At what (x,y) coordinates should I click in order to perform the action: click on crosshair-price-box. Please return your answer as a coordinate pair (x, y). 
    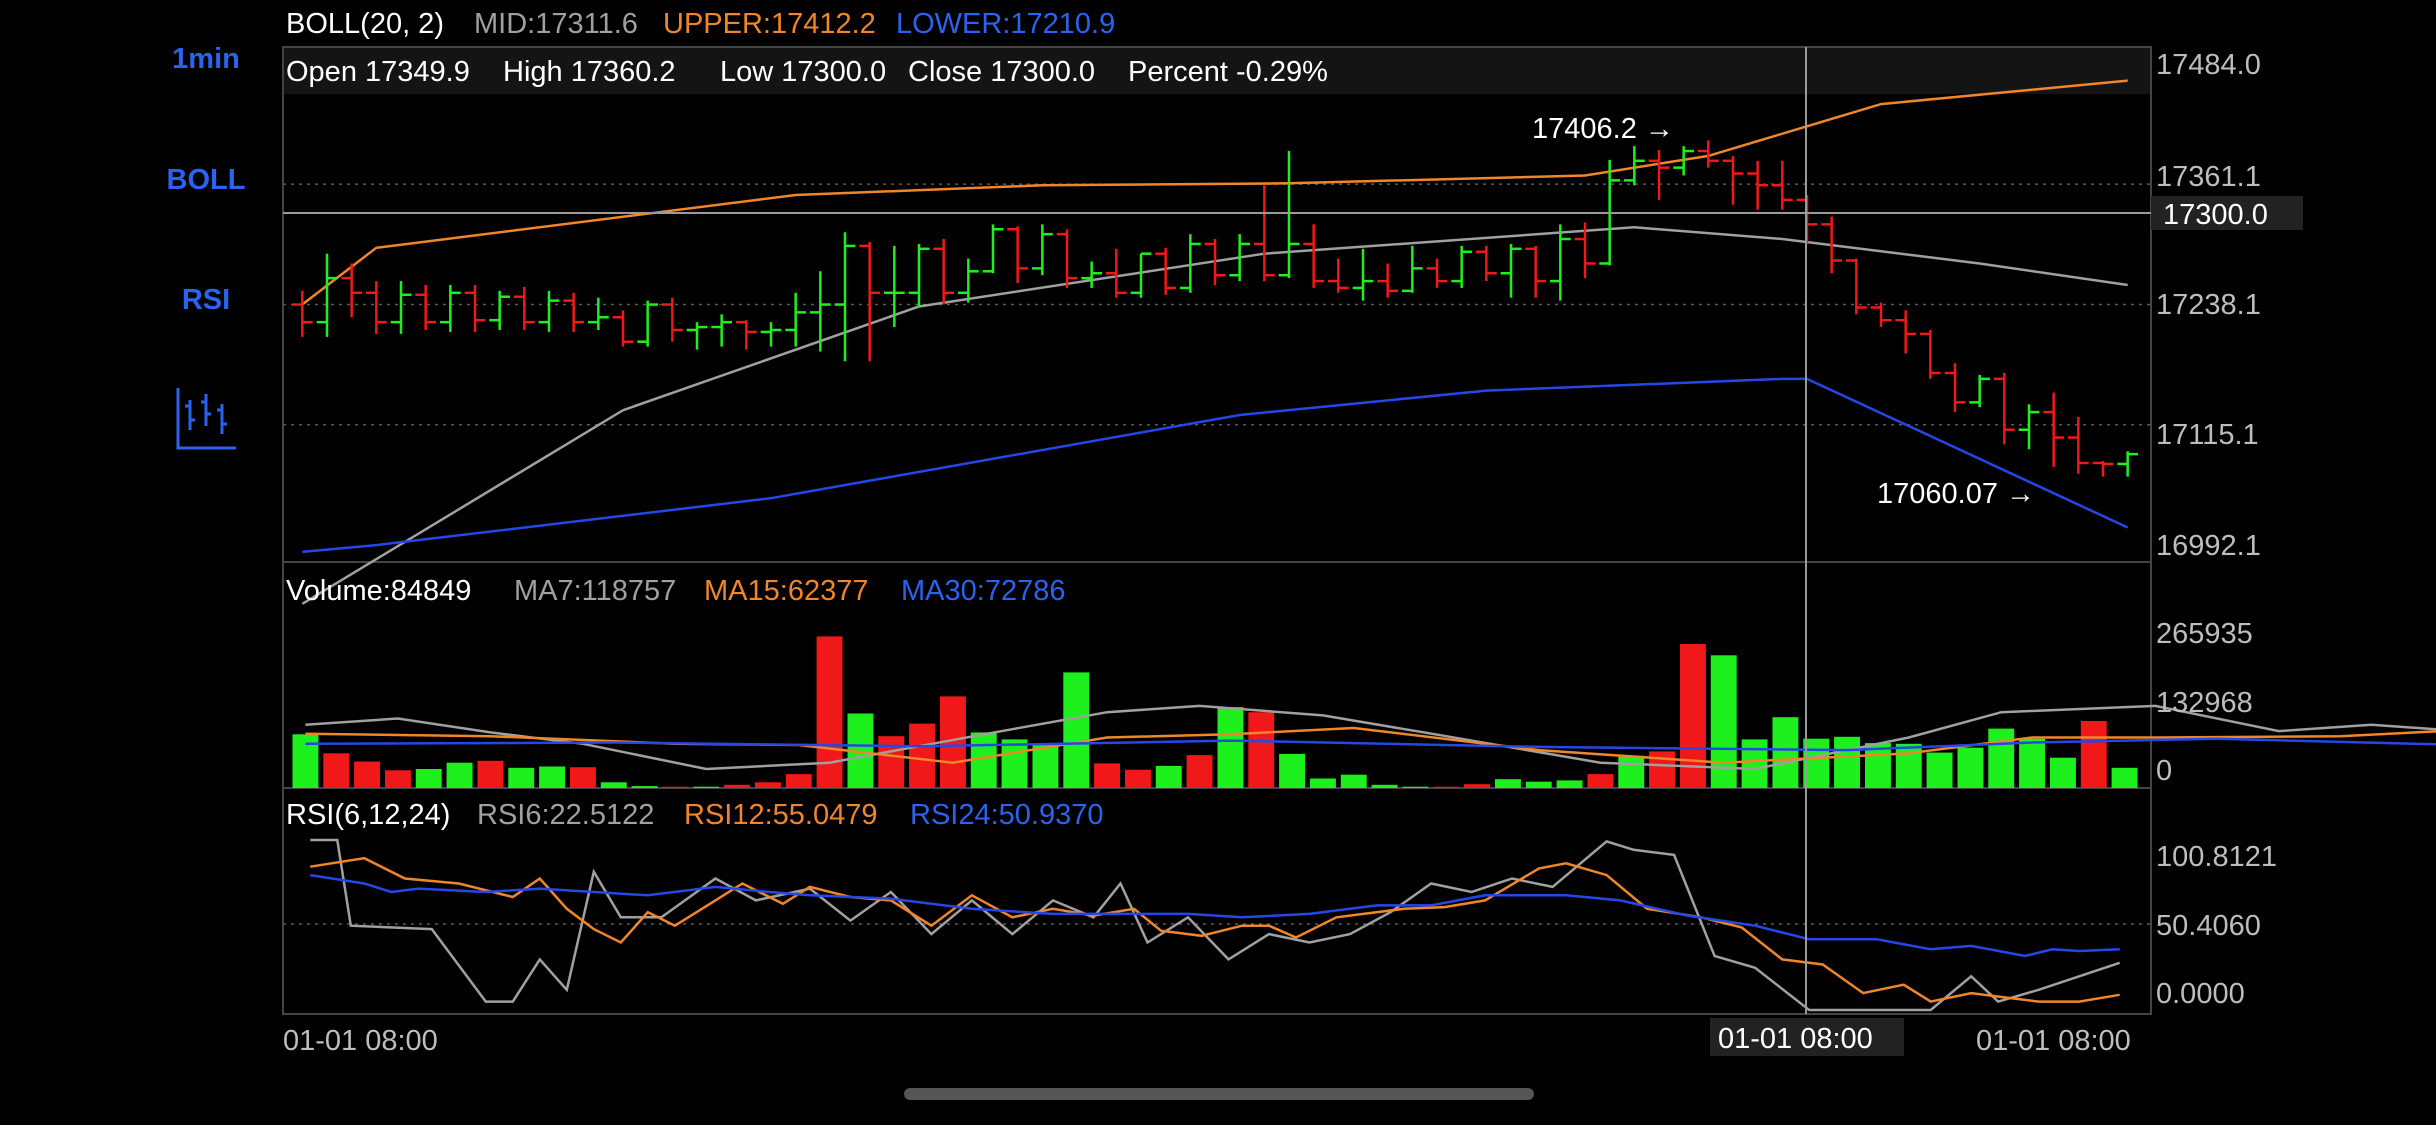
    Looking at the image, I should click on (2227, 213).